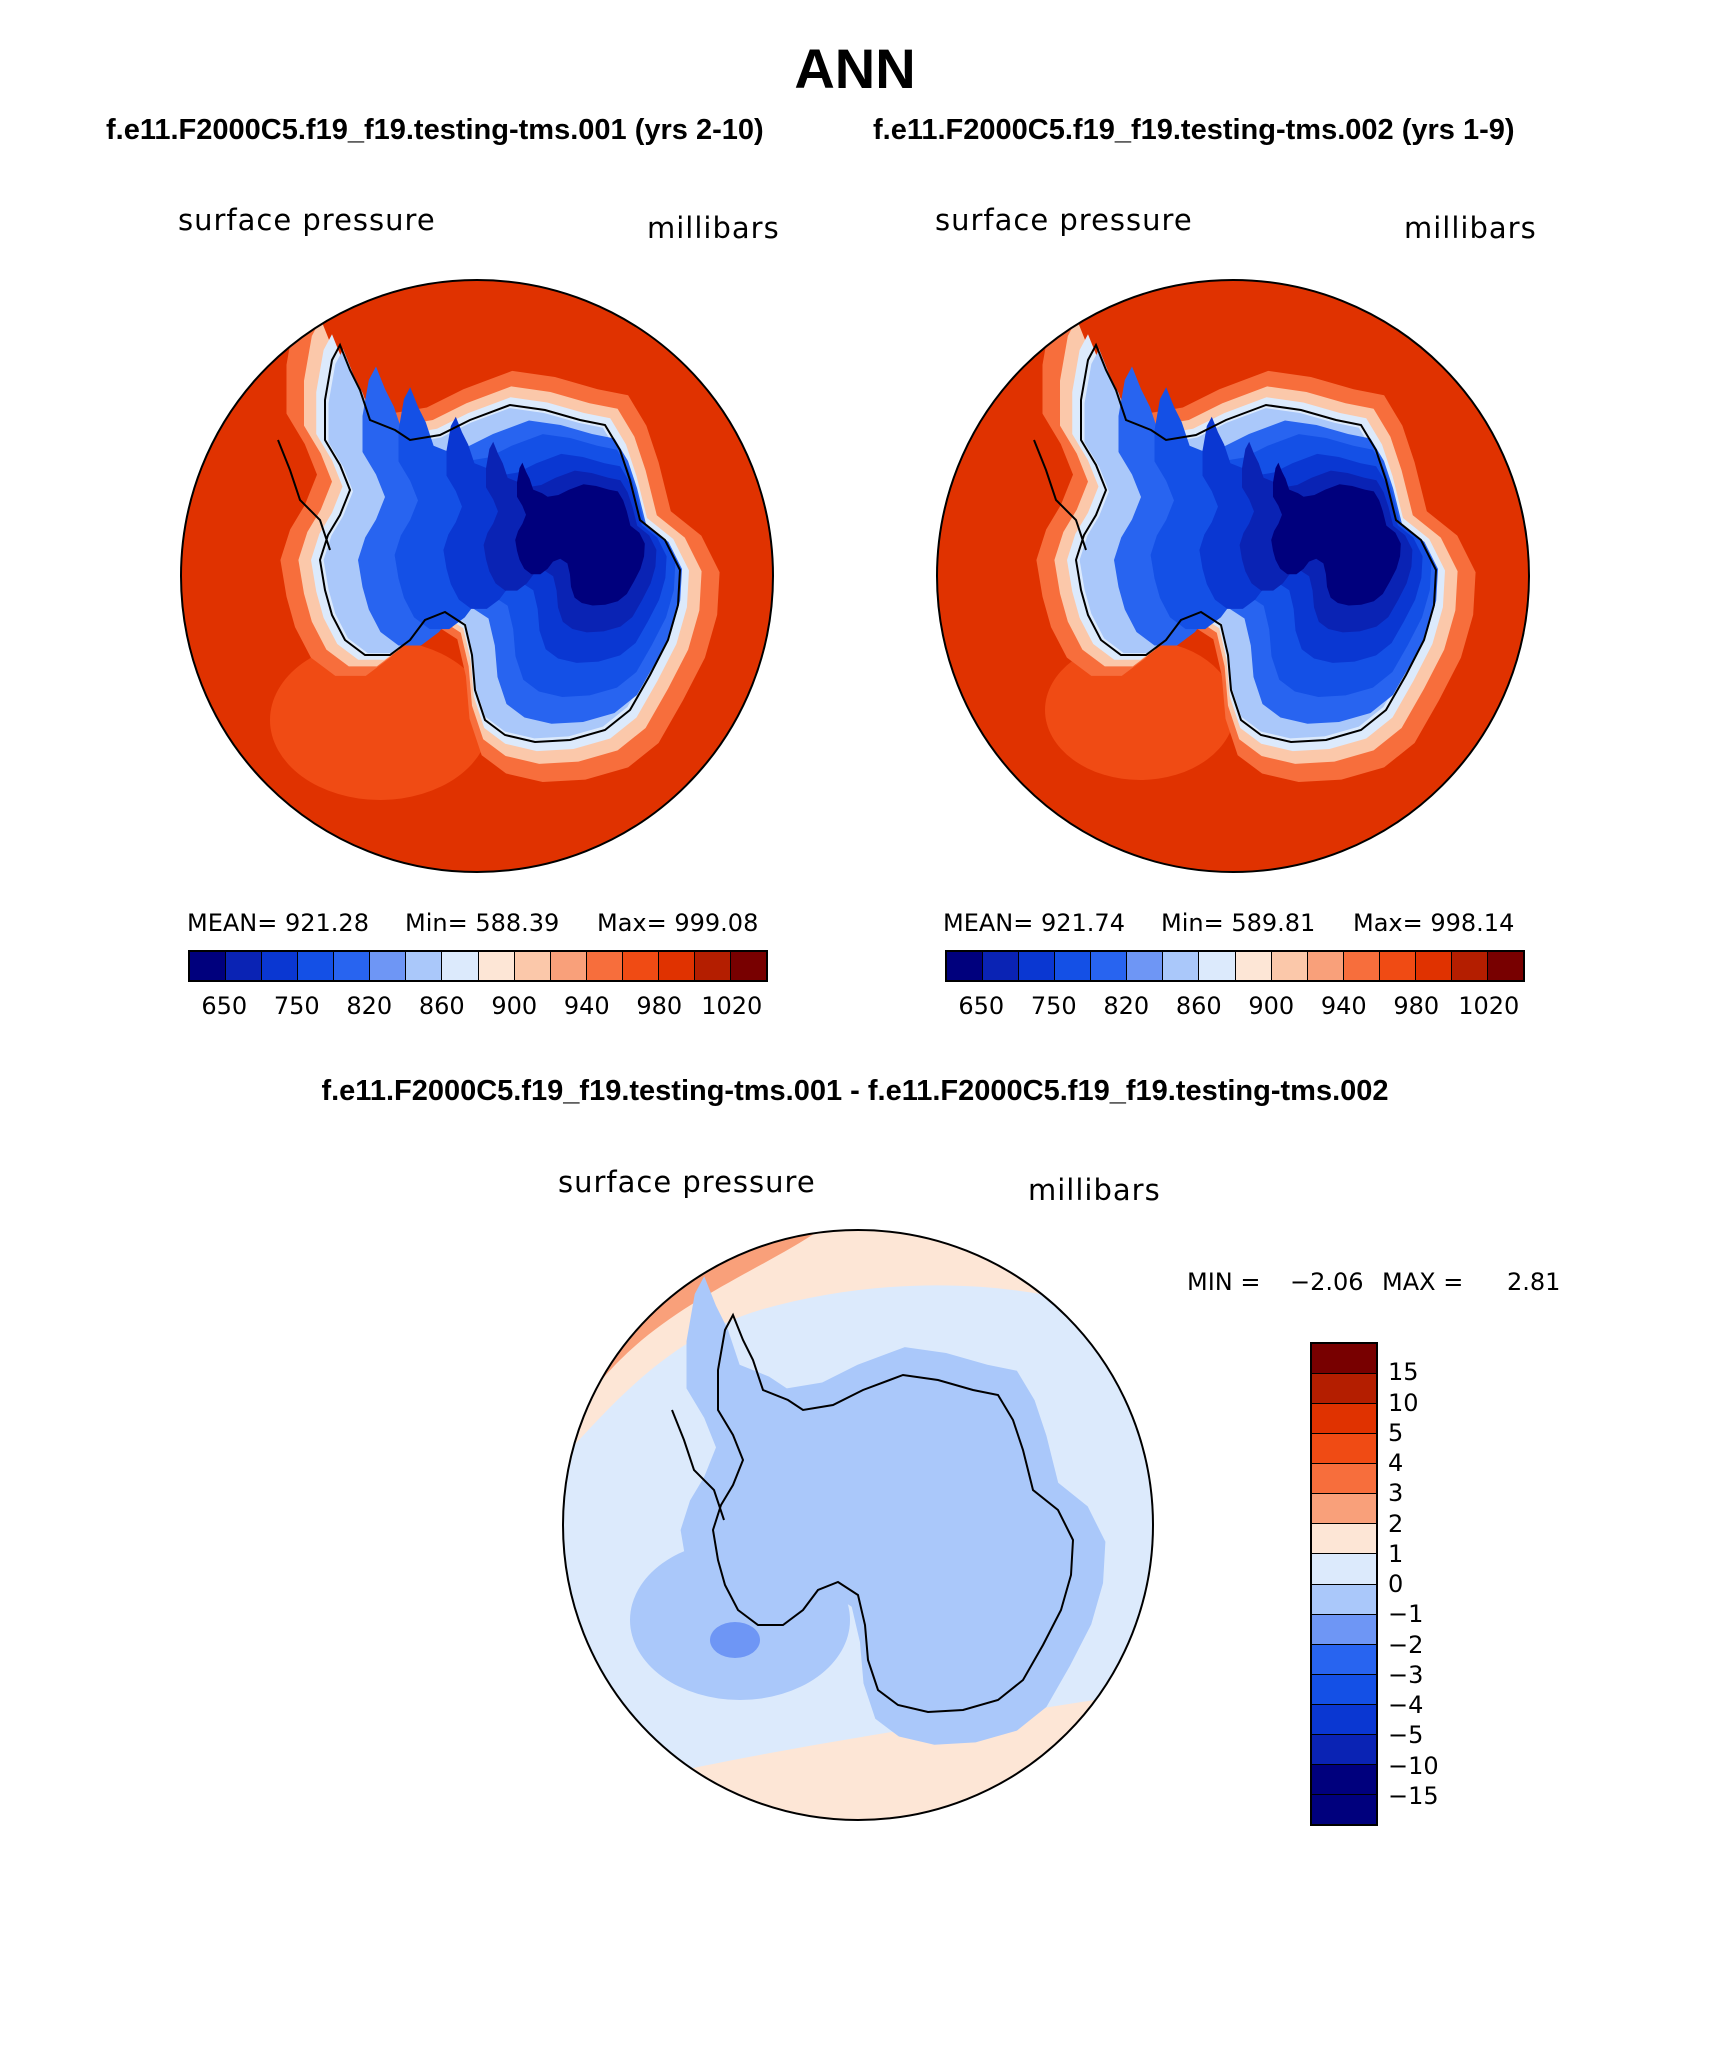 This screenshot has height=2050, width=1710. Describe the element at coordinates (1238, 923) in the screenshot. I see `panel2-min: Min= 589.81` at that location.